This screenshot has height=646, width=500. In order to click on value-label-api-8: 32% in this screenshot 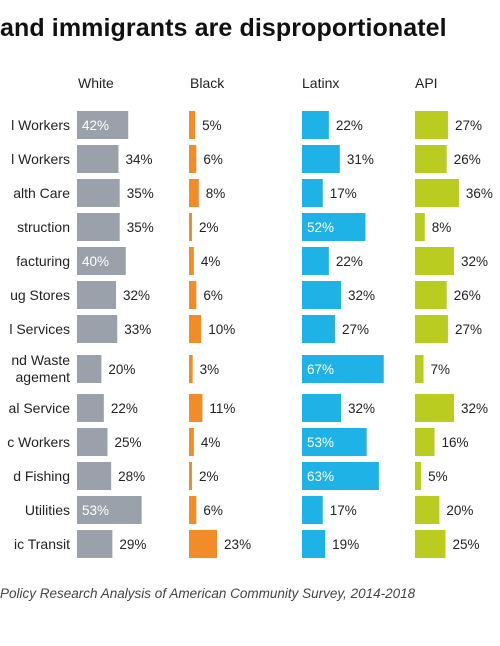, I will do `click(474, 408)`.